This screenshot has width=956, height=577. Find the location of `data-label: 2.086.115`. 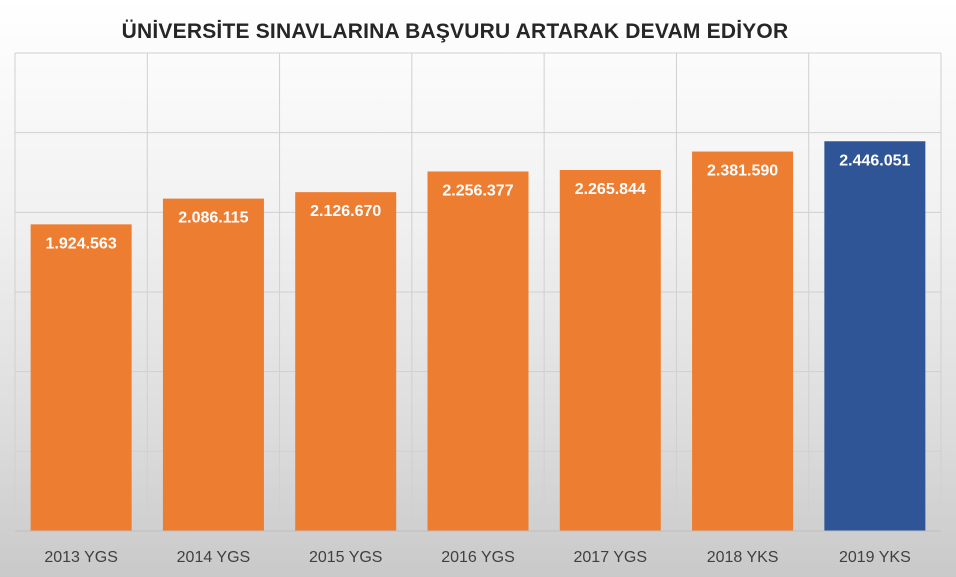

data-label: 2.086.115 is located at coordinates (213, 218).